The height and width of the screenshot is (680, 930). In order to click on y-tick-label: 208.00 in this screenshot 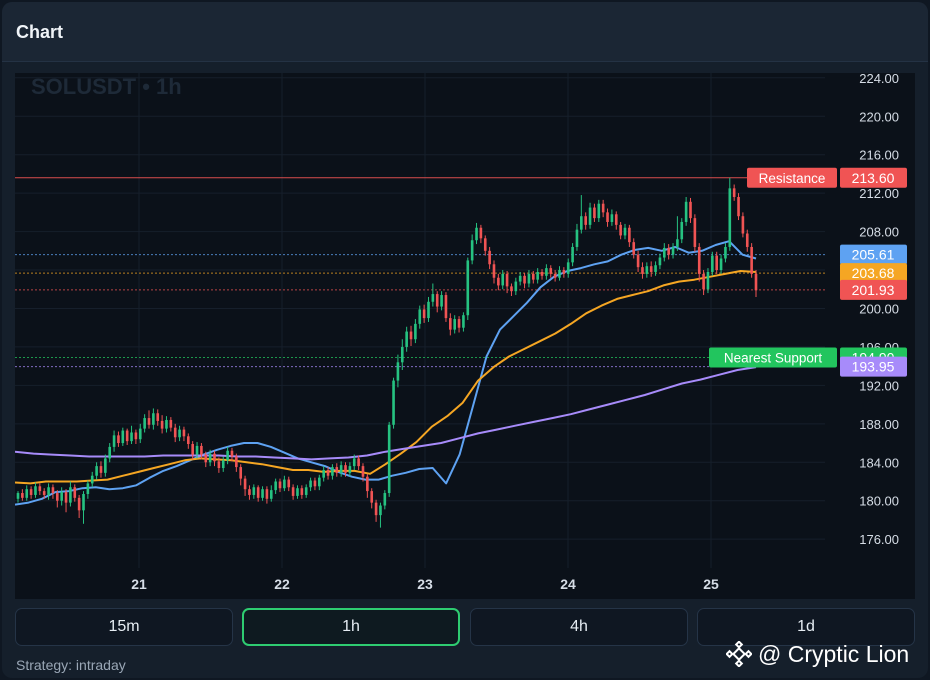, I will do `click(879, 232)`.